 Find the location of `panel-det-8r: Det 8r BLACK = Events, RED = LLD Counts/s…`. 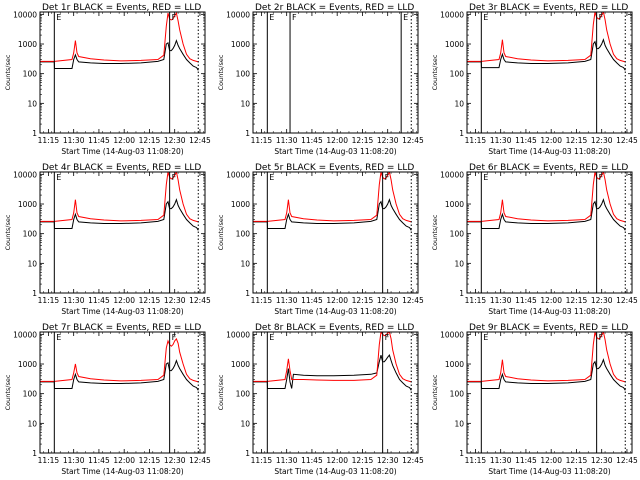

panel-det-8r: Det 8r BLACK = Events, RED = LLD Counts/s… is located at coordinates (320, 399).